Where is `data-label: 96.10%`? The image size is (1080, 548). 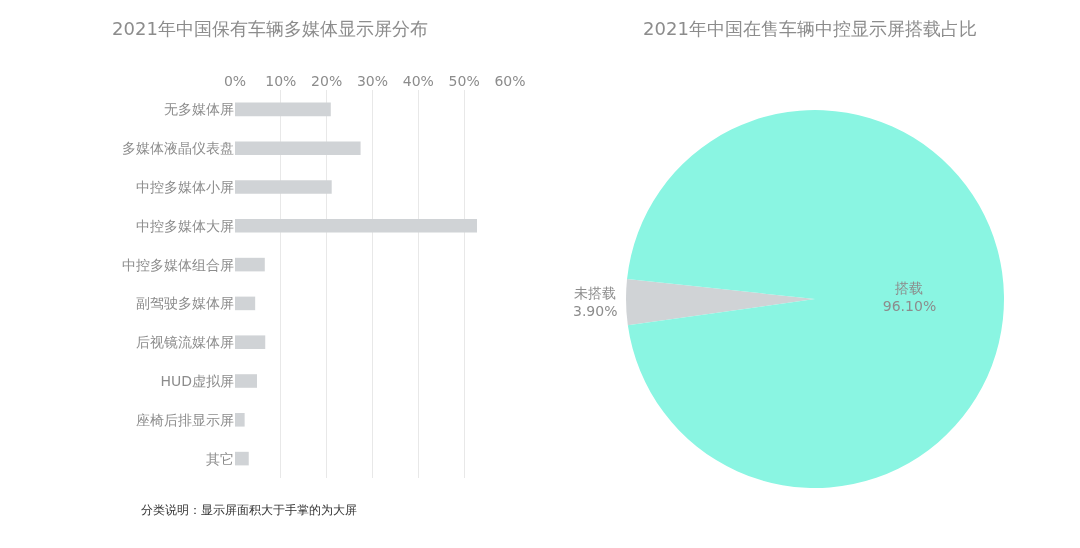
data-label: 96.10% is located at coordinates (909, 306).